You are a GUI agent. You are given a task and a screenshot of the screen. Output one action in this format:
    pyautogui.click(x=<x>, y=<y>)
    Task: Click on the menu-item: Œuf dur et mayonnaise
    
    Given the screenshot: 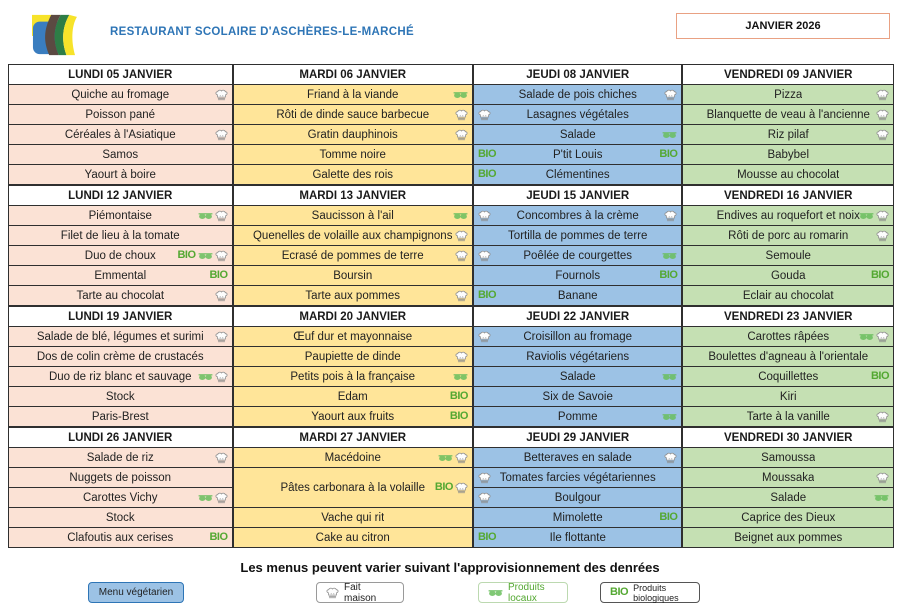 What is the action you would take?
    pyautogui.click(x=352, y=336)
    